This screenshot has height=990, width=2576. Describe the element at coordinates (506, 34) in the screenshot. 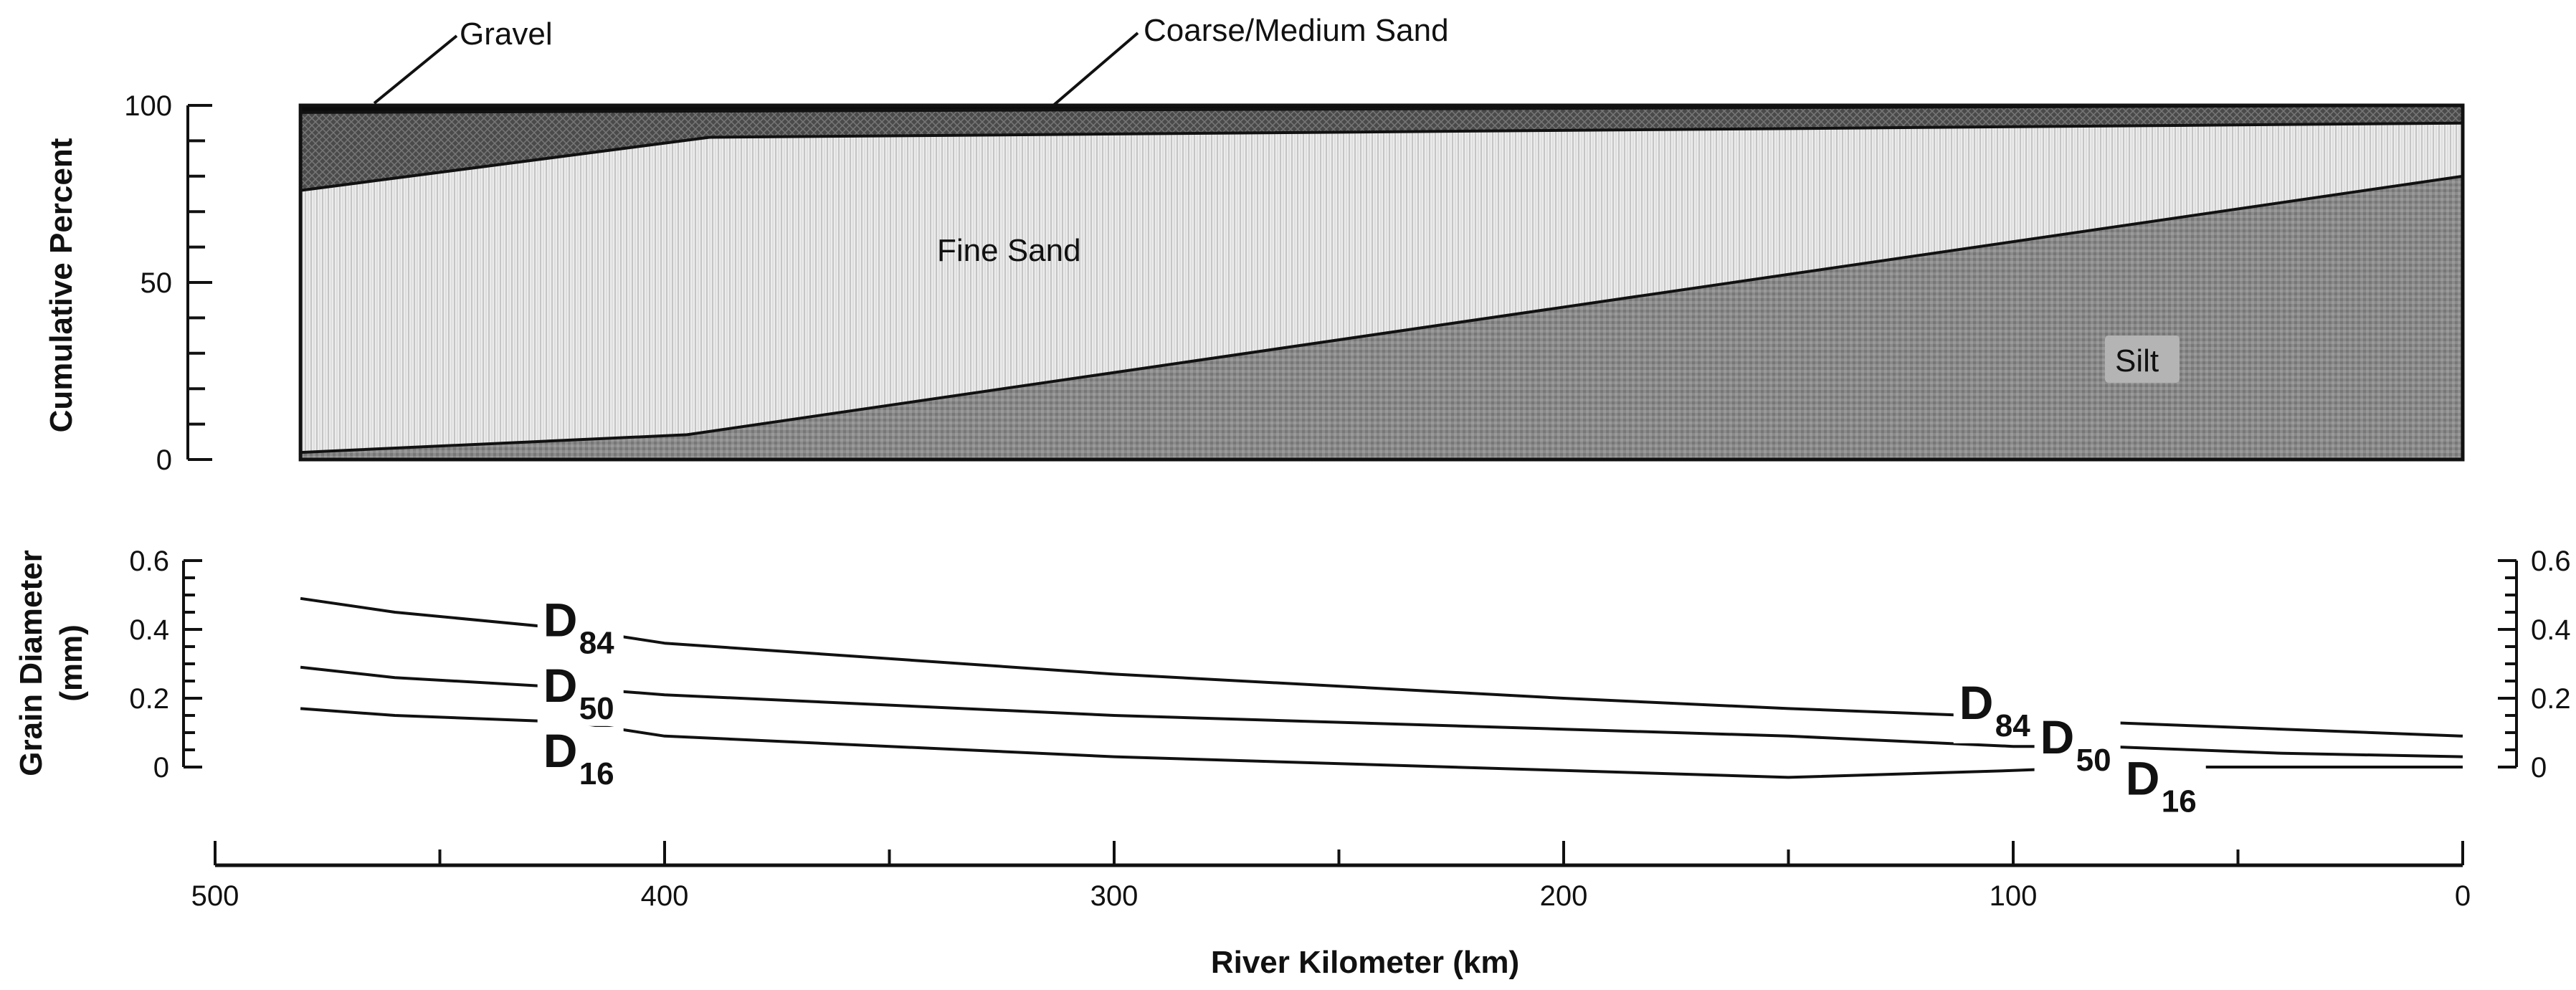

I see `gravel-label: Gravel` at that location.